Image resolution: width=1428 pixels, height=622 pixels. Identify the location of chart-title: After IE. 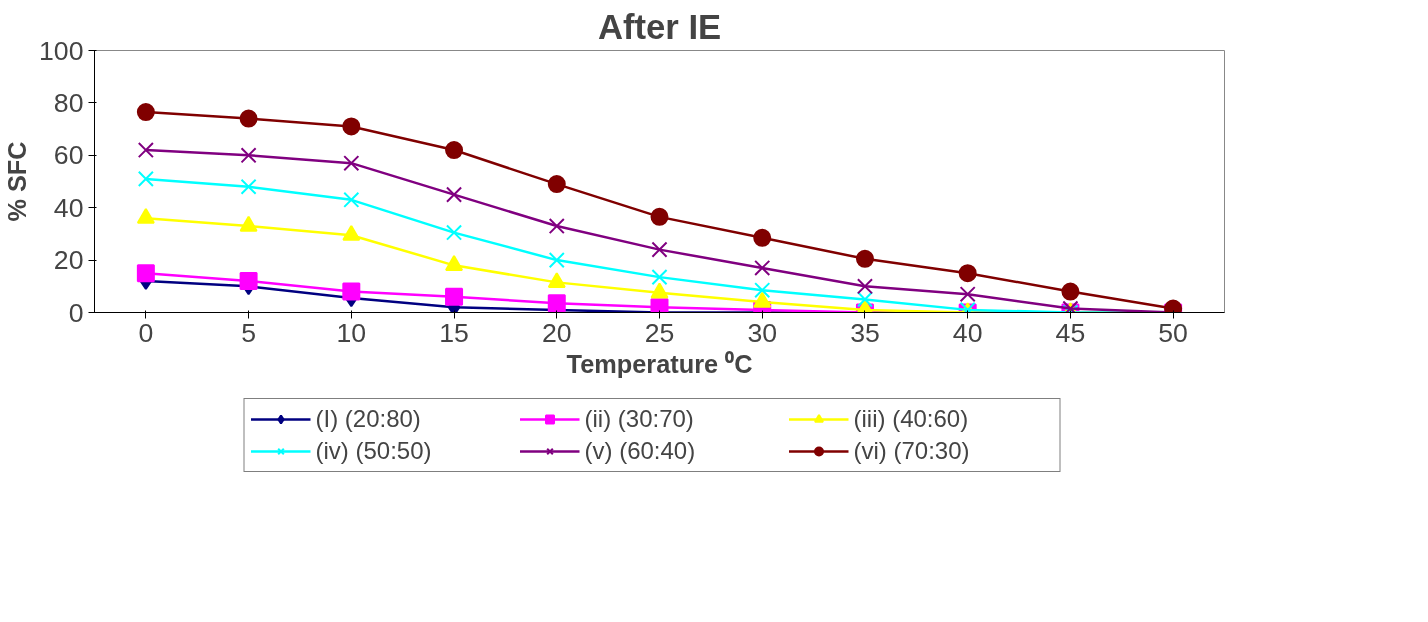
(659, 26).